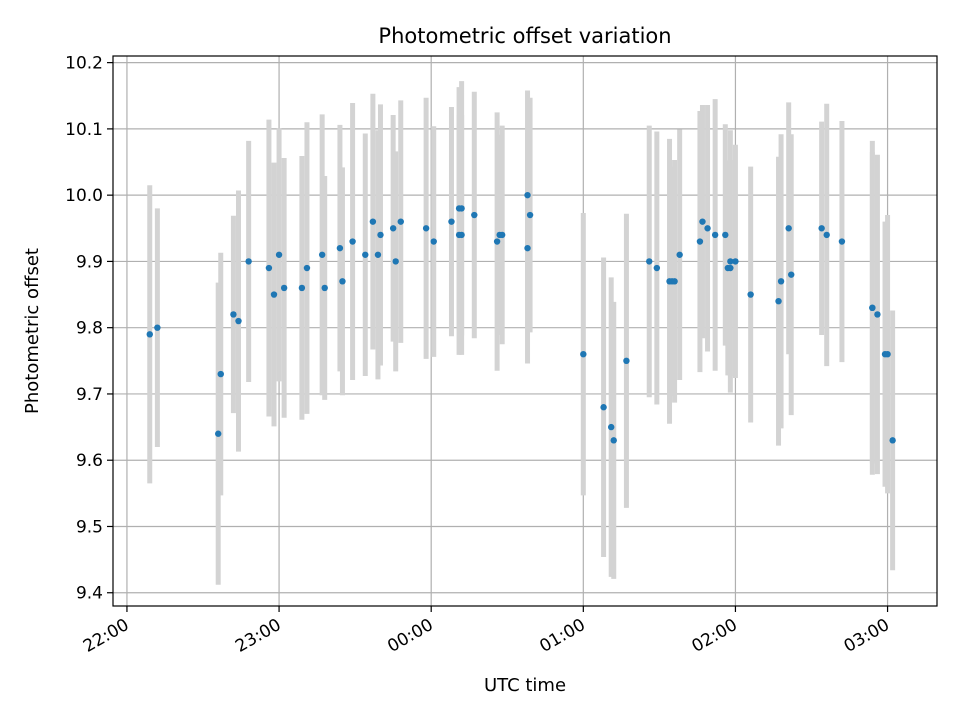 The width and height of the screenshot is (960, 724). I want to click on x-tick-label: 02:00, so click(715, 636).